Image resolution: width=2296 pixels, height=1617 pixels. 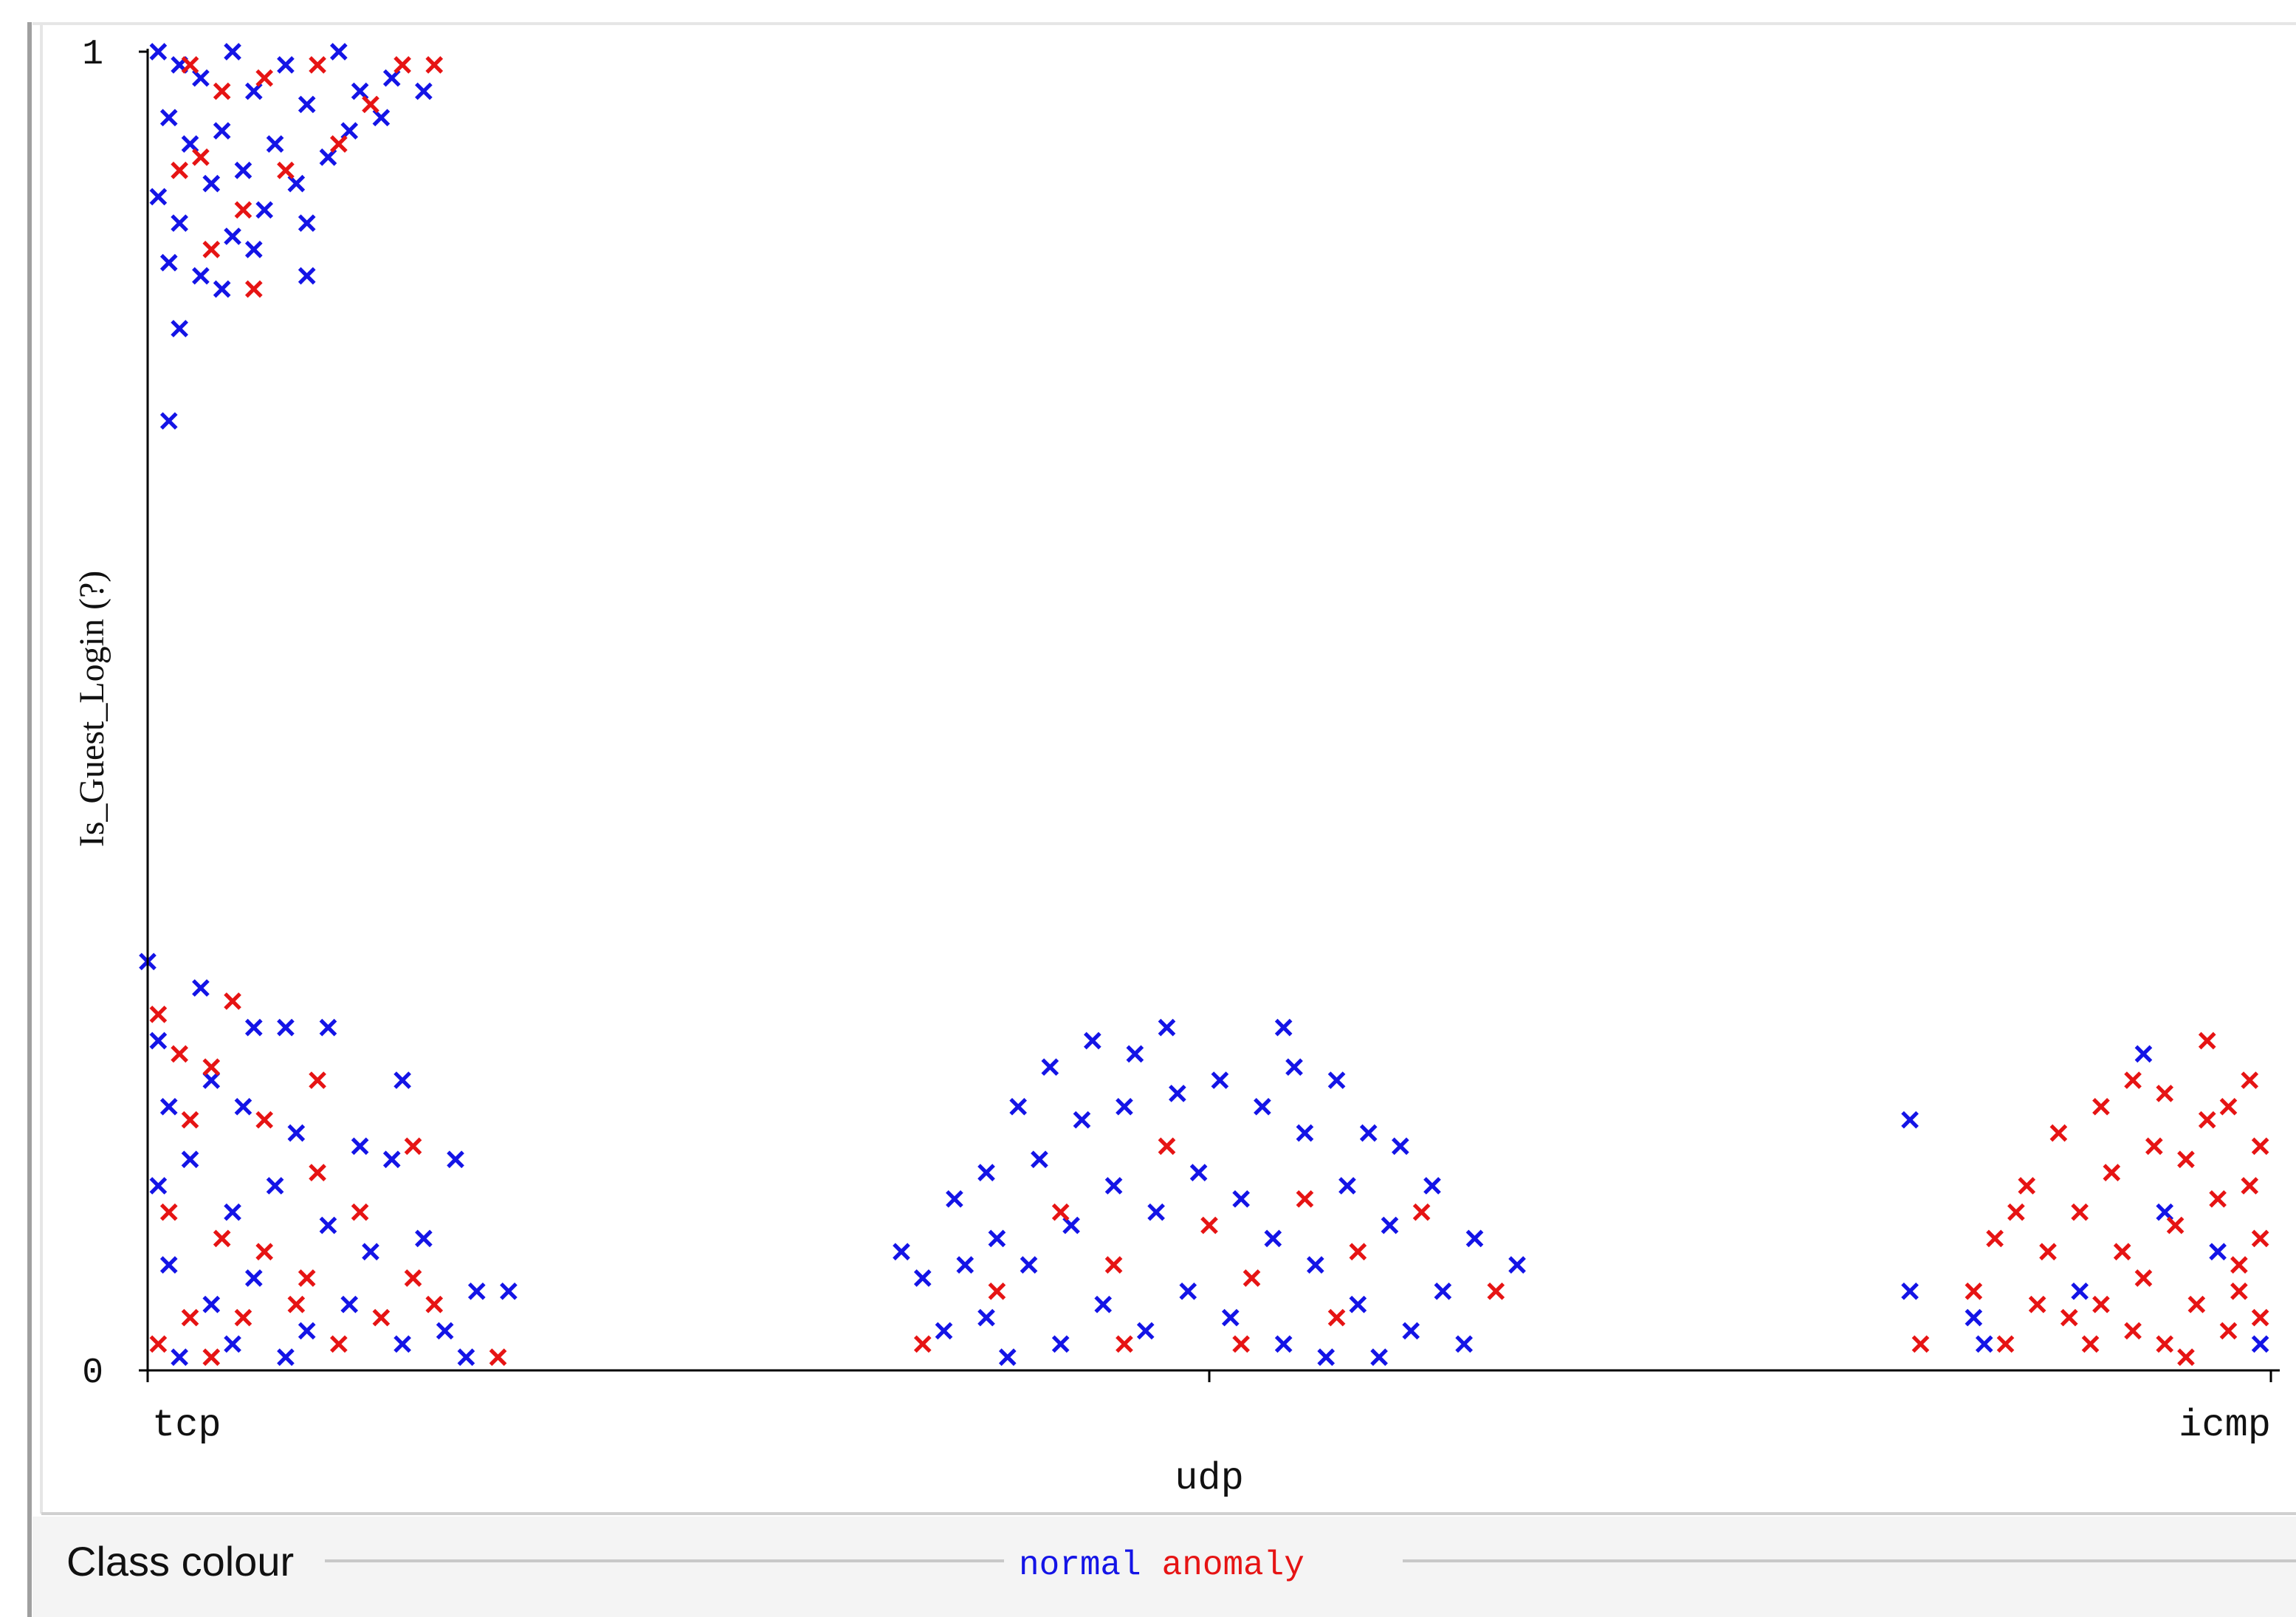 I want to click on y-tick-label: 1, so click(x=93, y=55).